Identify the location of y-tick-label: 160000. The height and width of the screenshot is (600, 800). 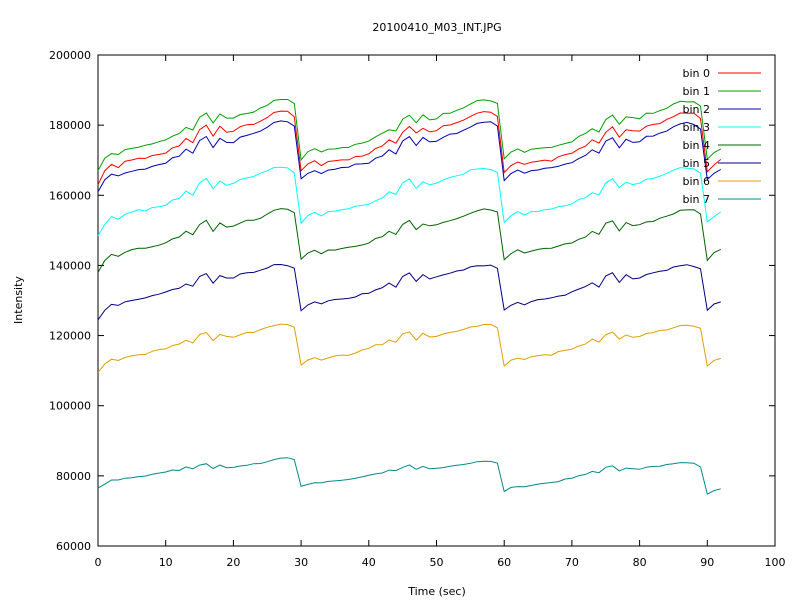
(70, 195).